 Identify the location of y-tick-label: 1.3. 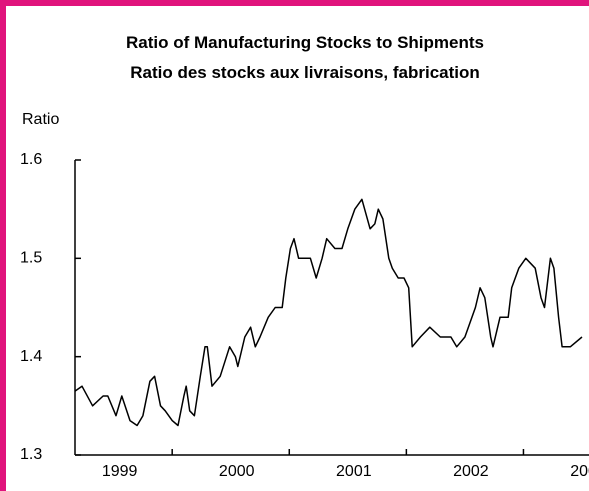
(31, 454).